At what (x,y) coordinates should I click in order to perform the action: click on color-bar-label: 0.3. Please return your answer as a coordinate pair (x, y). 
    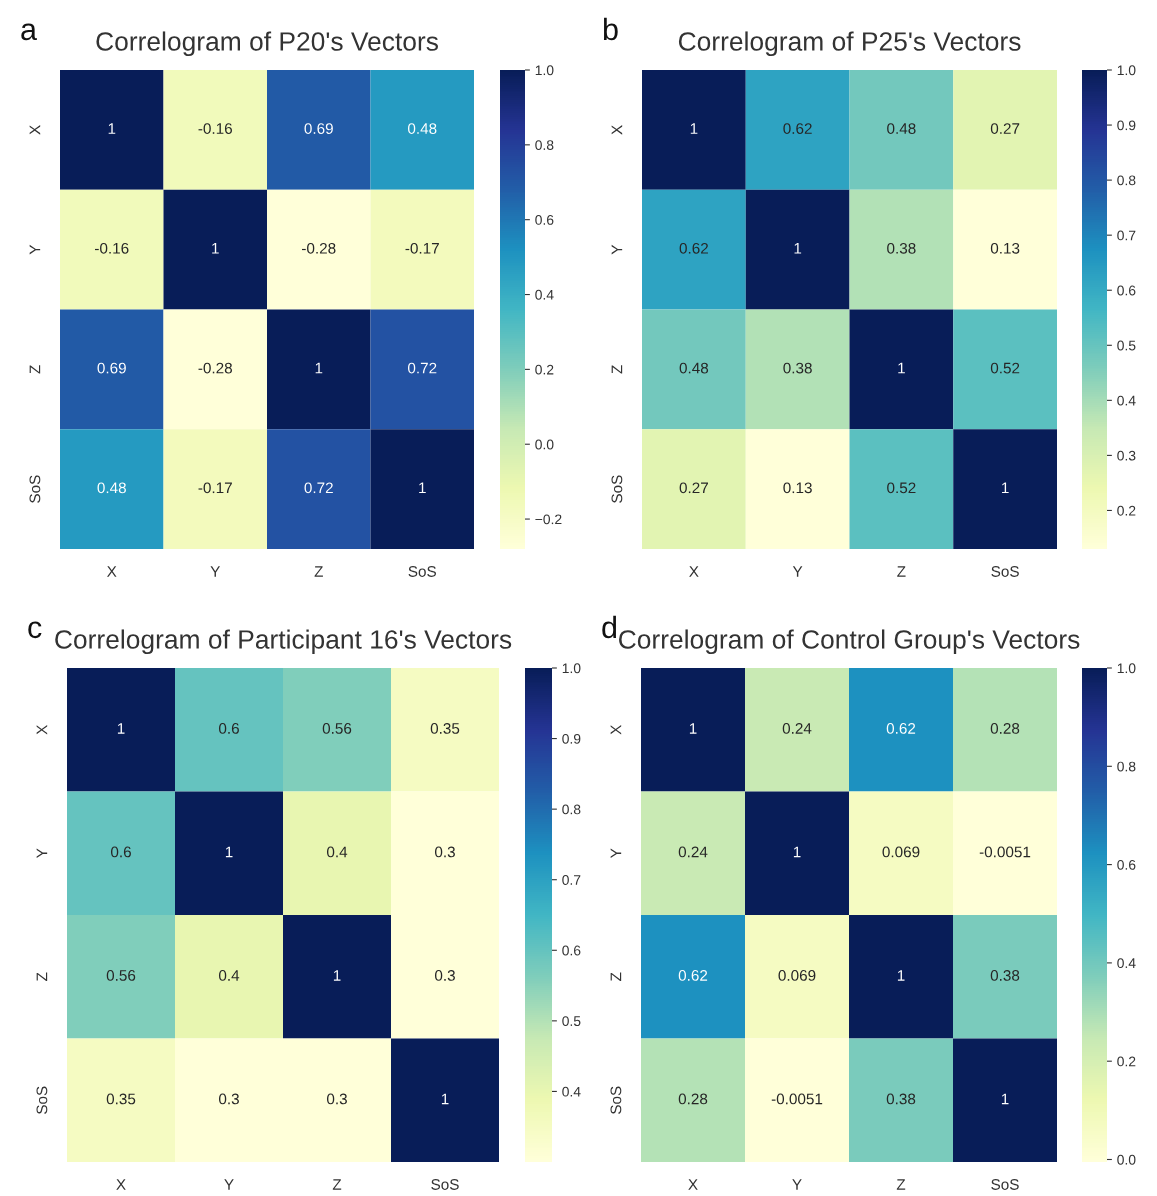
    Looking at the image, I should click on (1126, 455).